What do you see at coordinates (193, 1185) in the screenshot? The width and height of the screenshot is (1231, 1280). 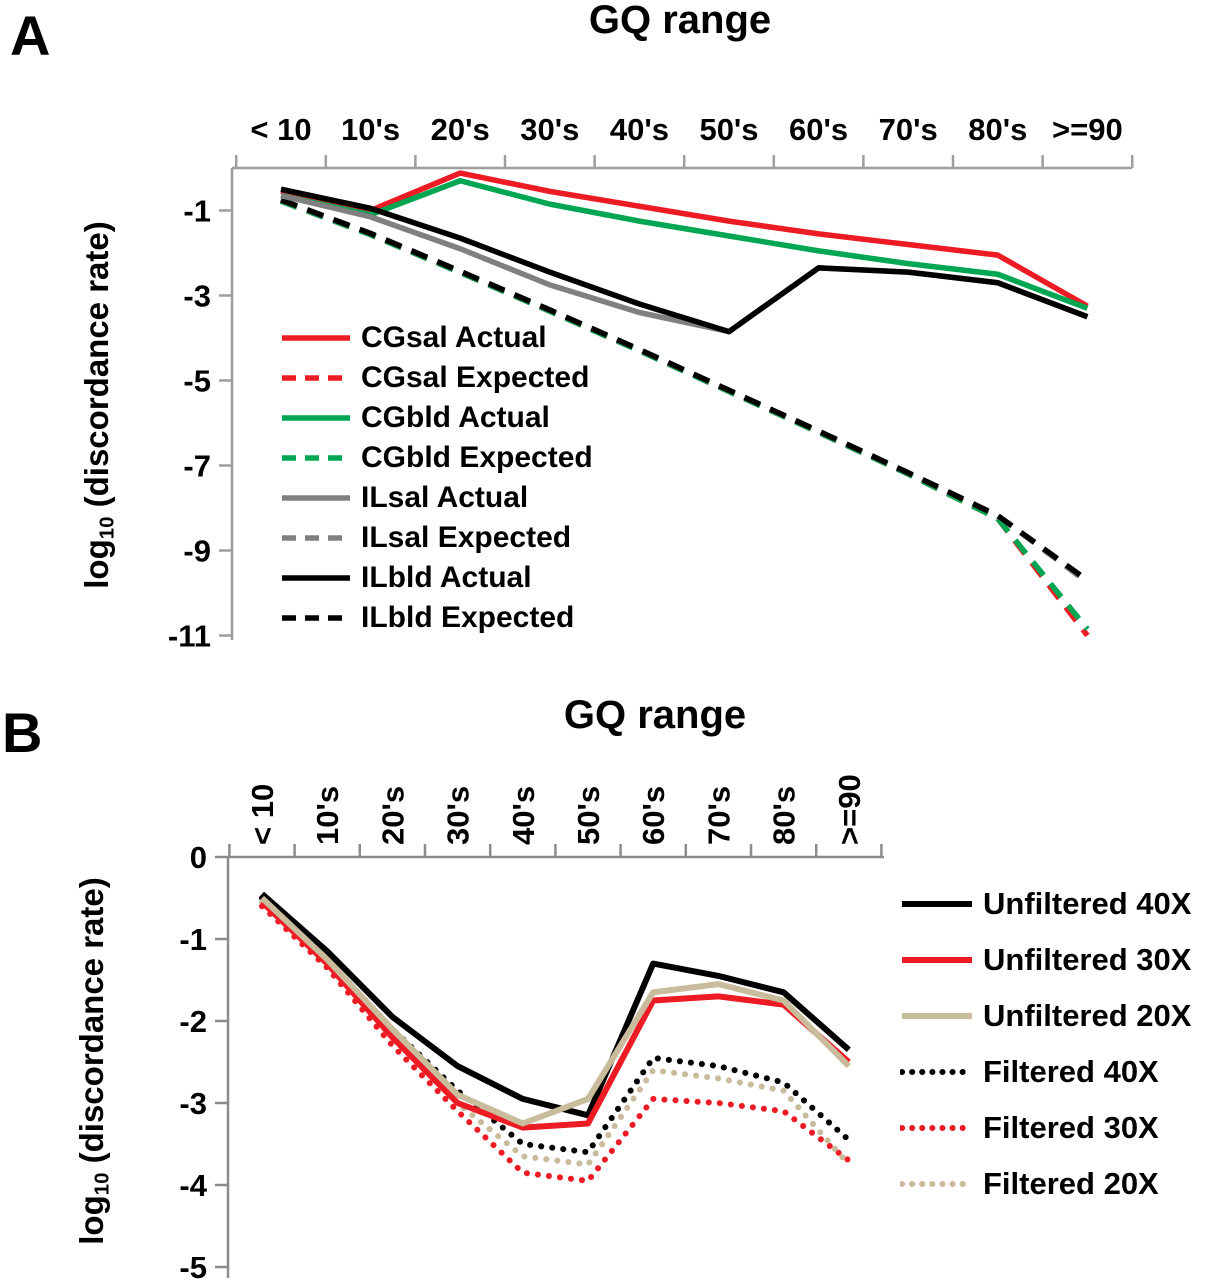 I see `y-tick-label: -4` at bounding box center [193, 1185].